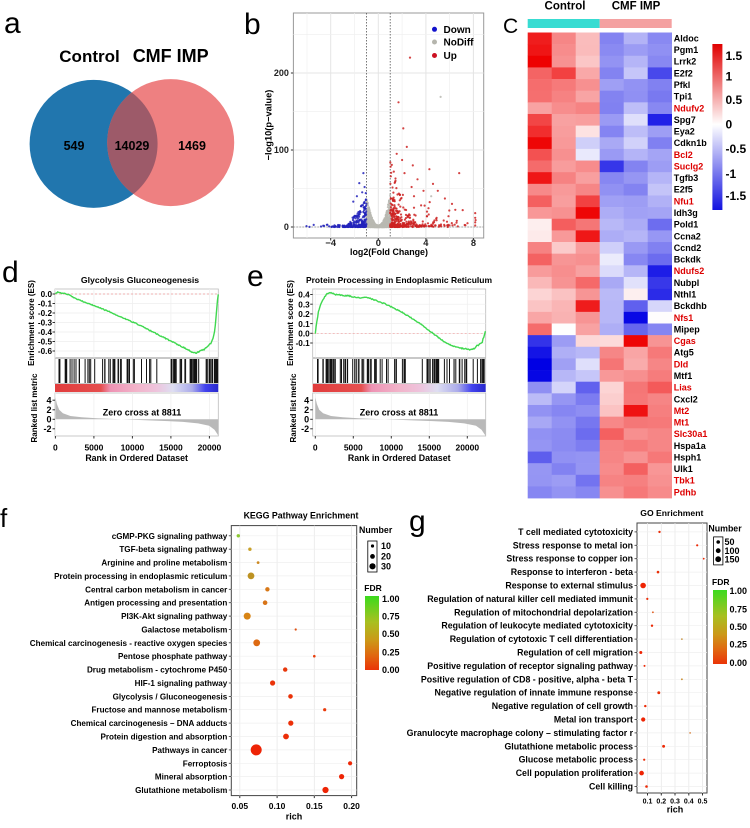 Image resolution: width=750 pixels, height=828 pixels. I want to click on svg-text: Lrrk2, so click(685, 62).